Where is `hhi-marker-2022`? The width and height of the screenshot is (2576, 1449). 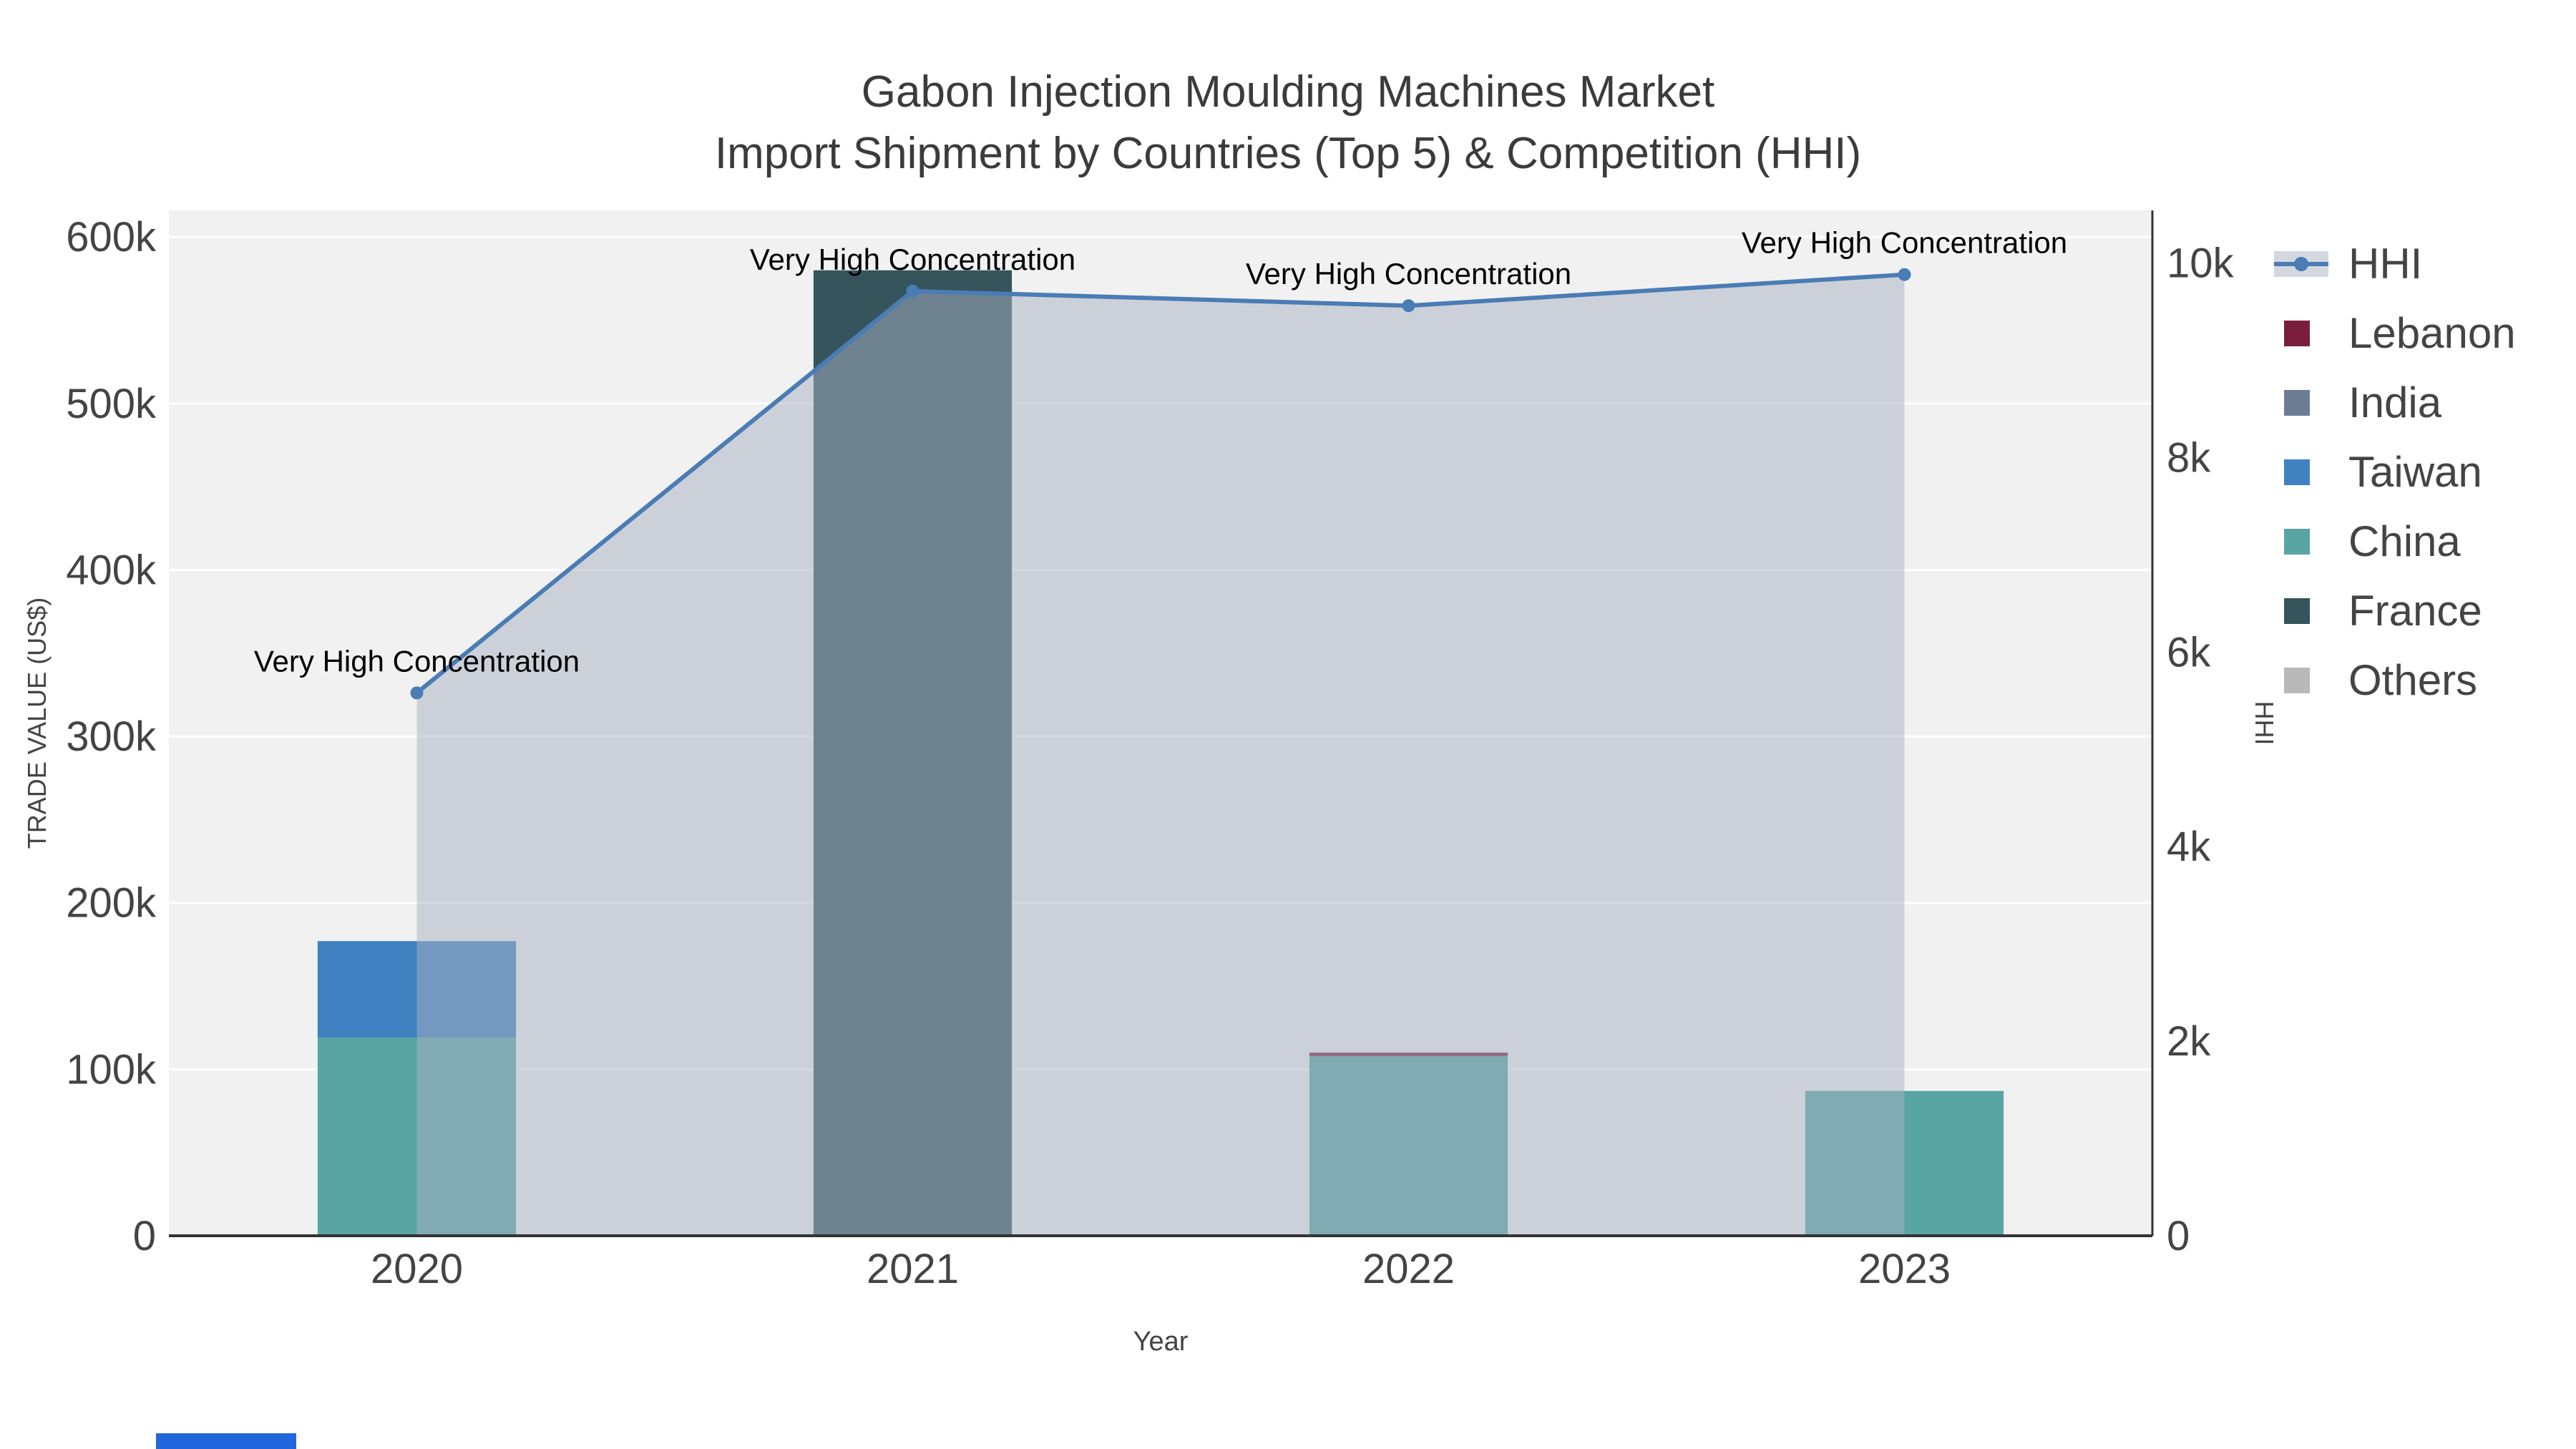
hhi-marker-2022 is located at coordinates (1408, 306).